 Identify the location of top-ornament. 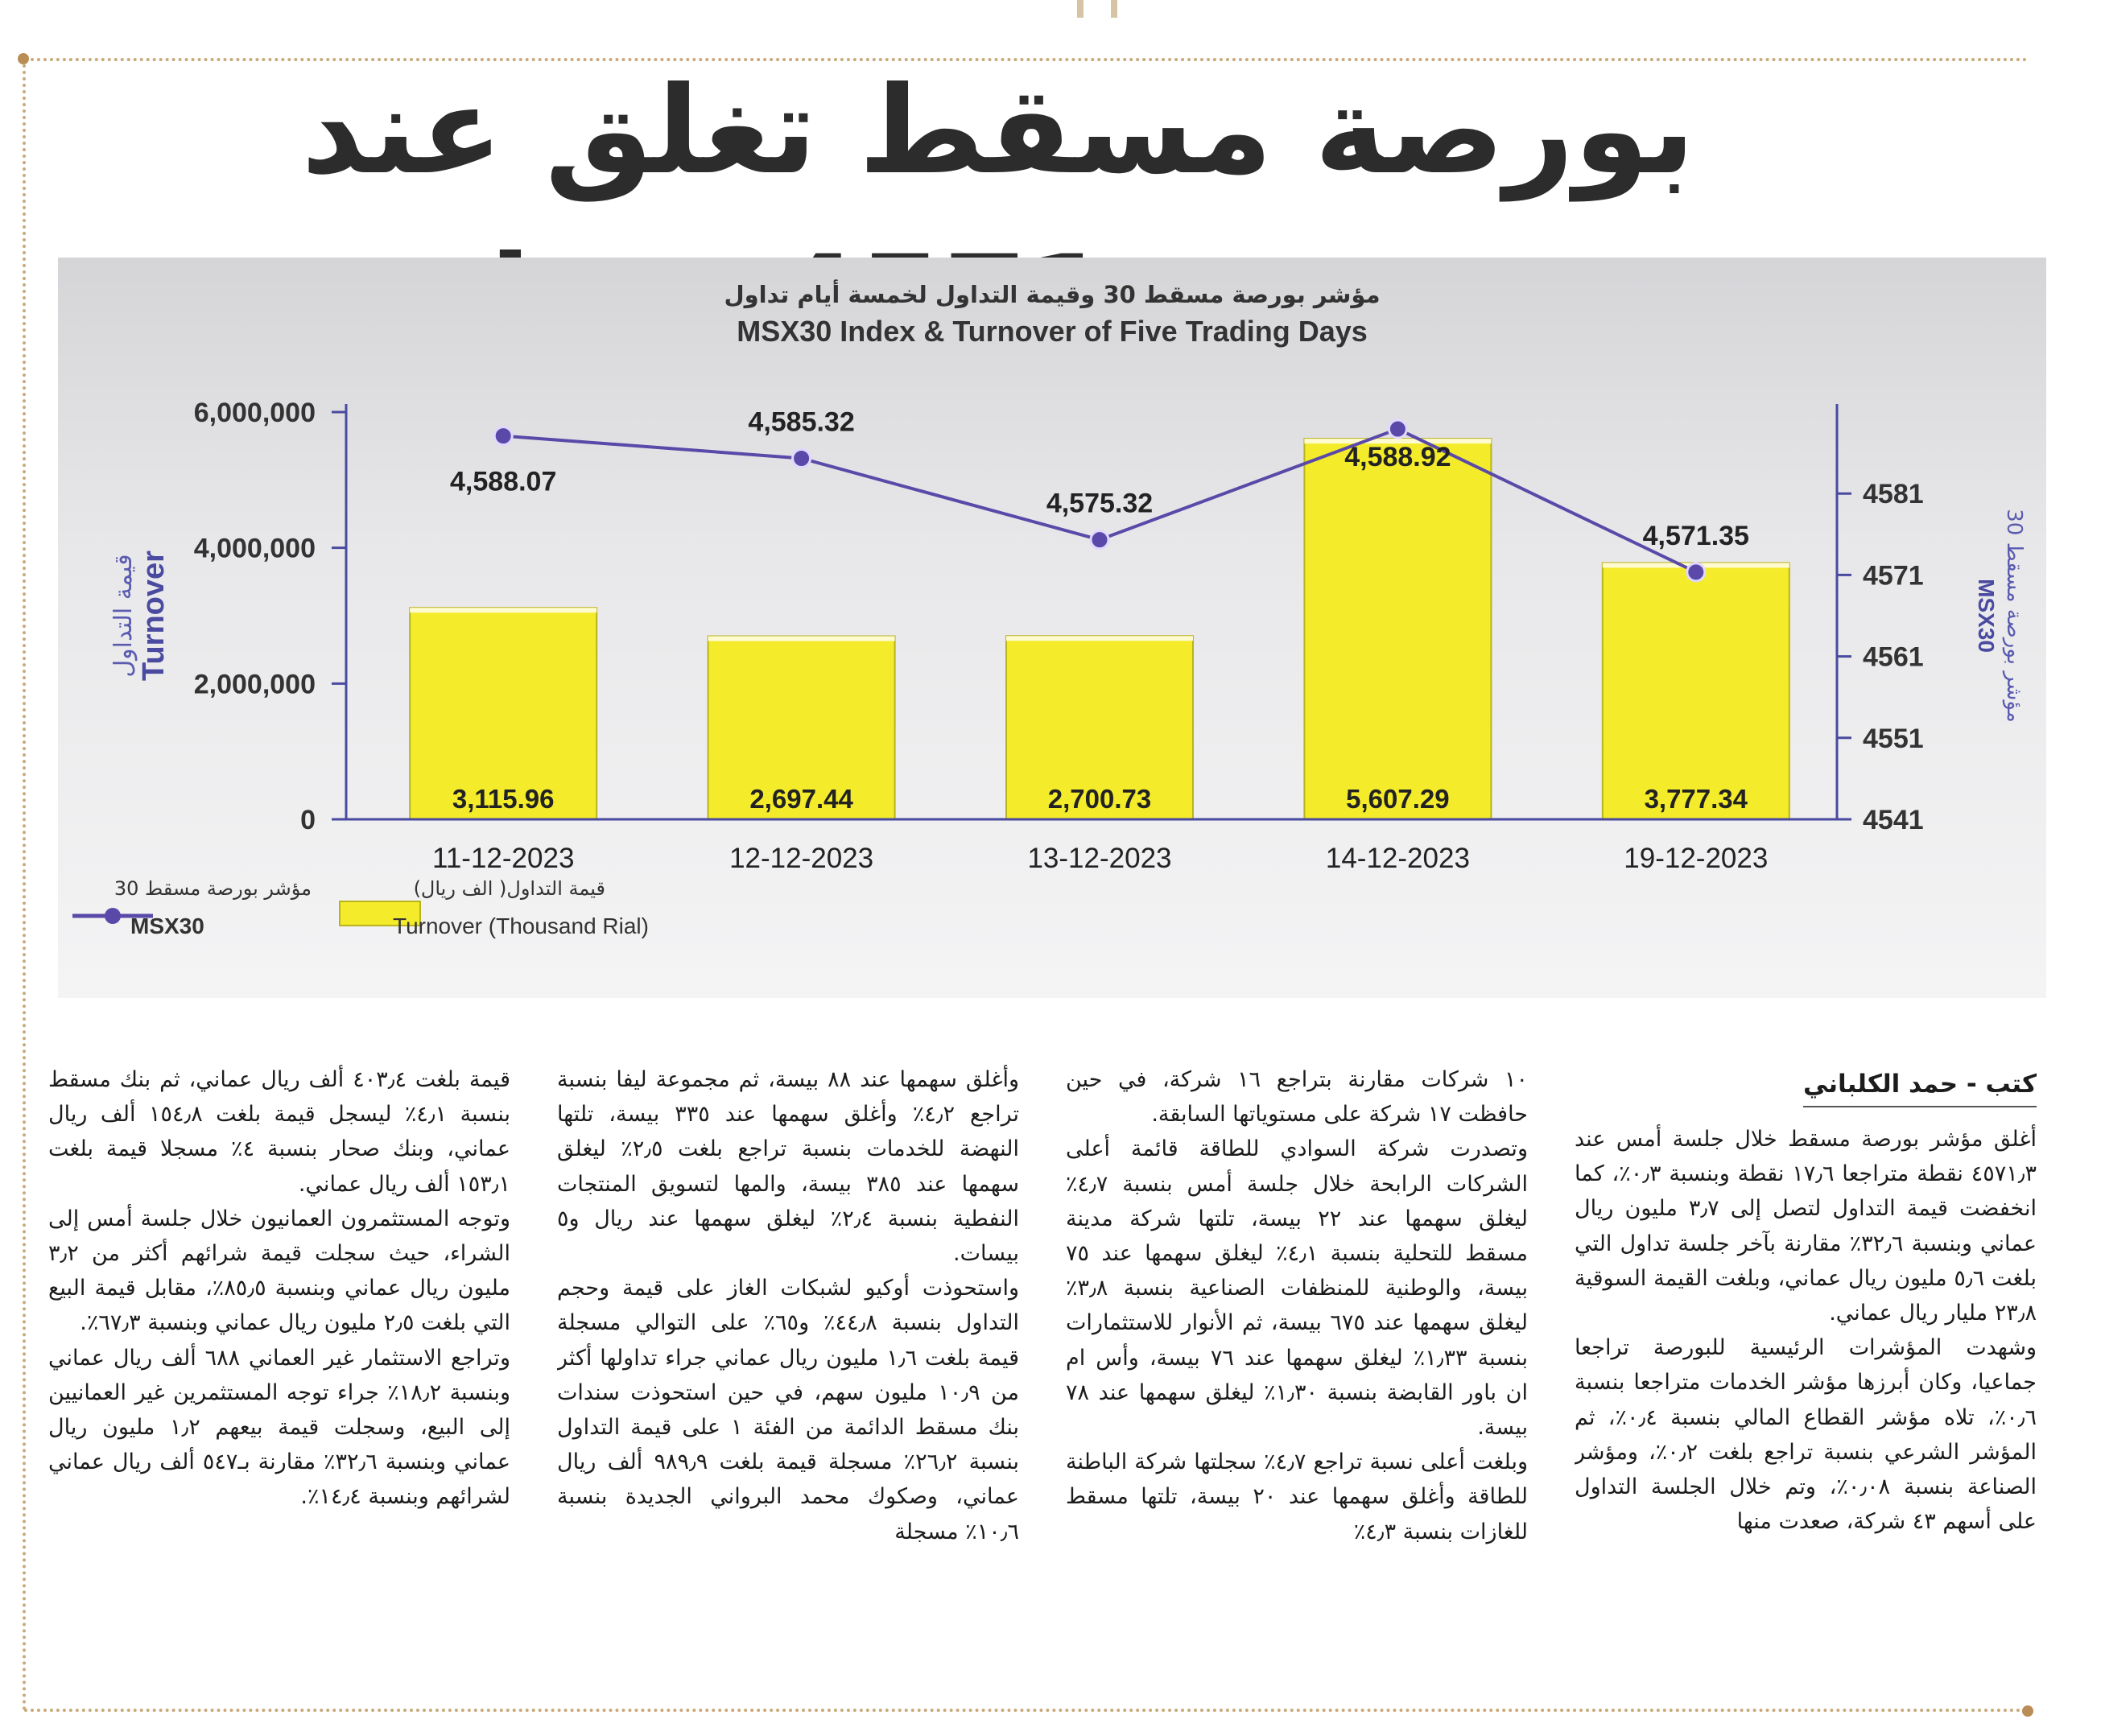
(1097, 9).